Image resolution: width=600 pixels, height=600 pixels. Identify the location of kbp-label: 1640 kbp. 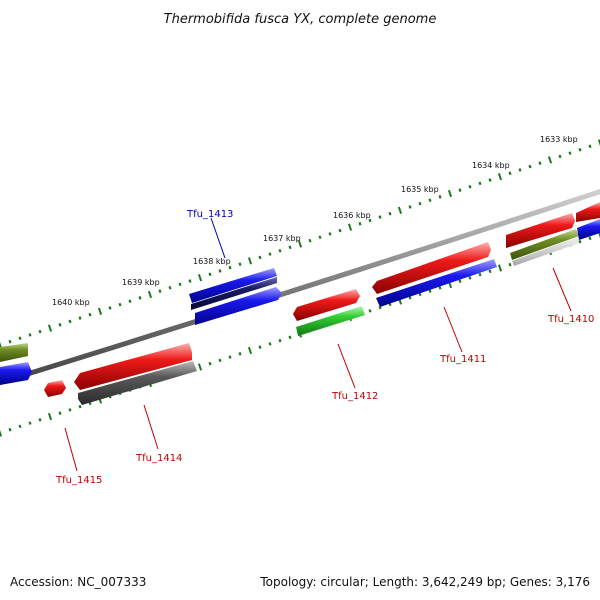
(71, 302).